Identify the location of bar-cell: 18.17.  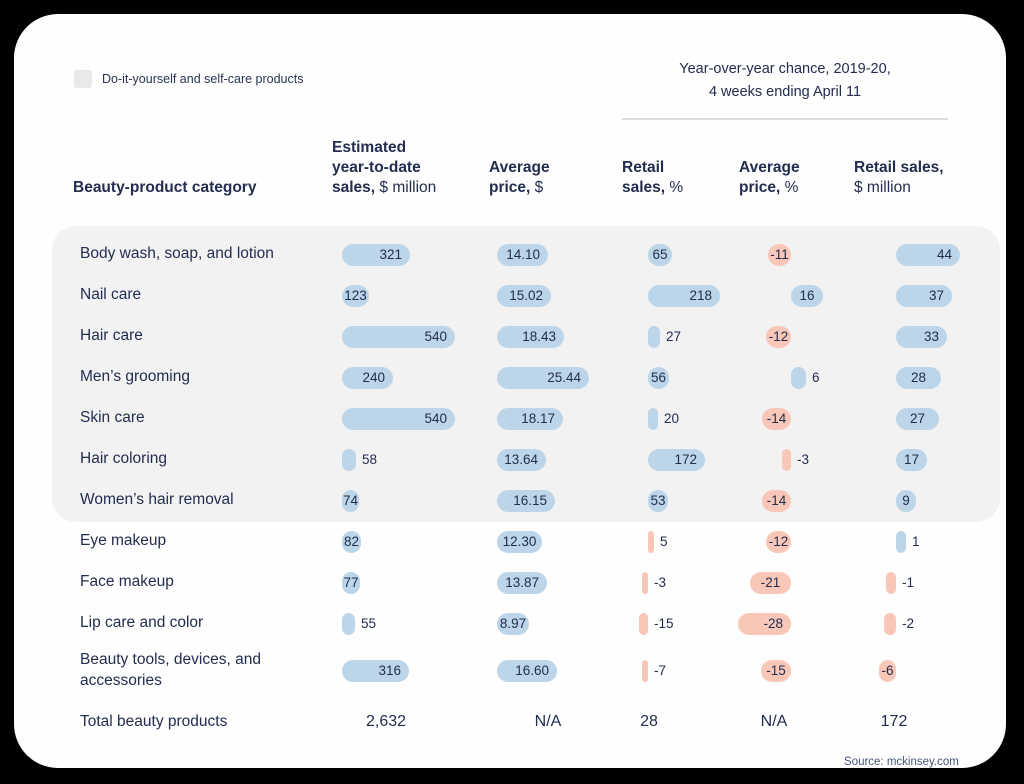
(560, 419).